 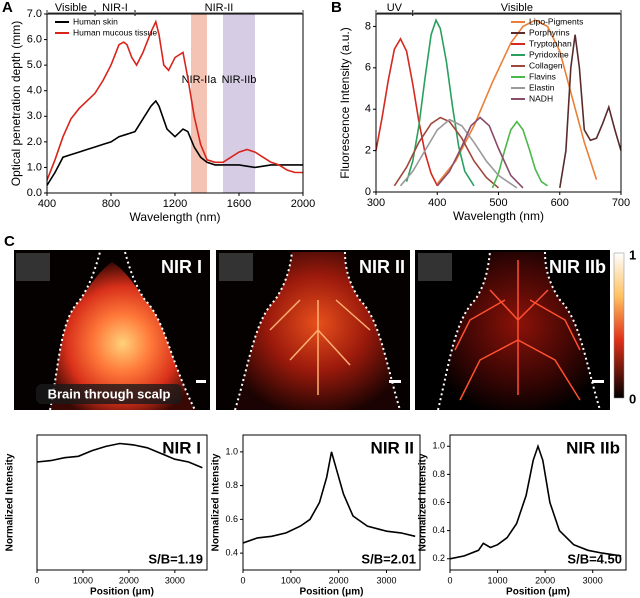 What do you see at coordinates (219, 8) in the screenshot?
I see `region-label: NIR-II` at bounding box center [219, 8].